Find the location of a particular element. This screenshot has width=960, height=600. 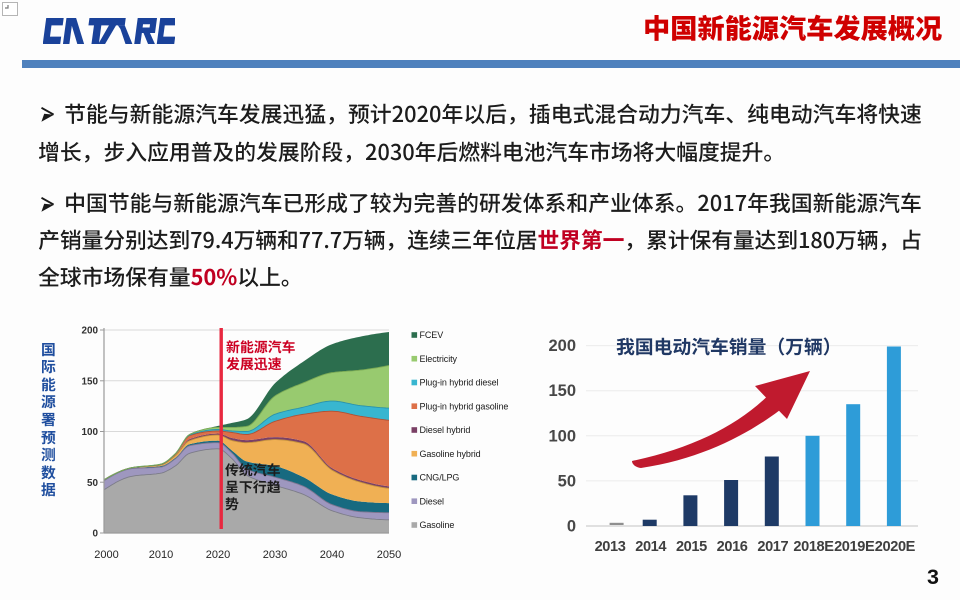

svg-text: 2016 is located at coordinates (732, 547).